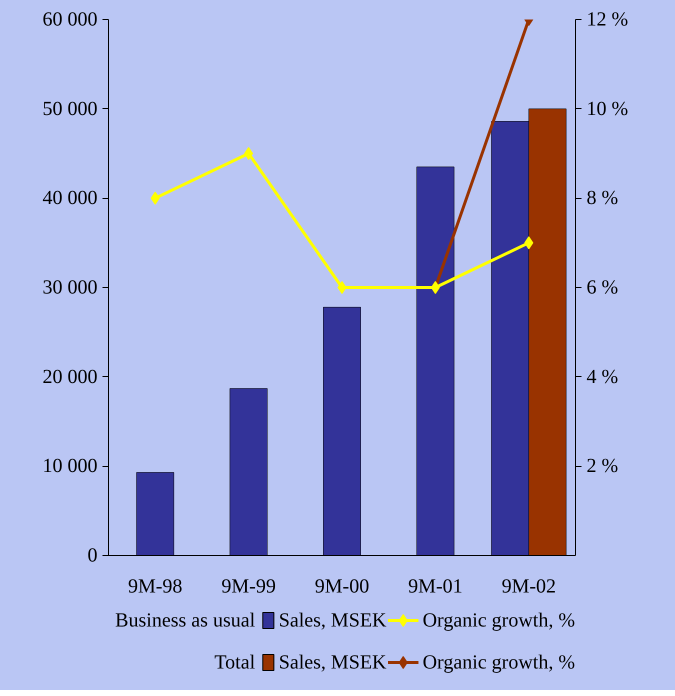 Image resolution: width=675 pixels, height=696 pixels. I want to click on x-tick-label: 9M-02, so click(529, 587).